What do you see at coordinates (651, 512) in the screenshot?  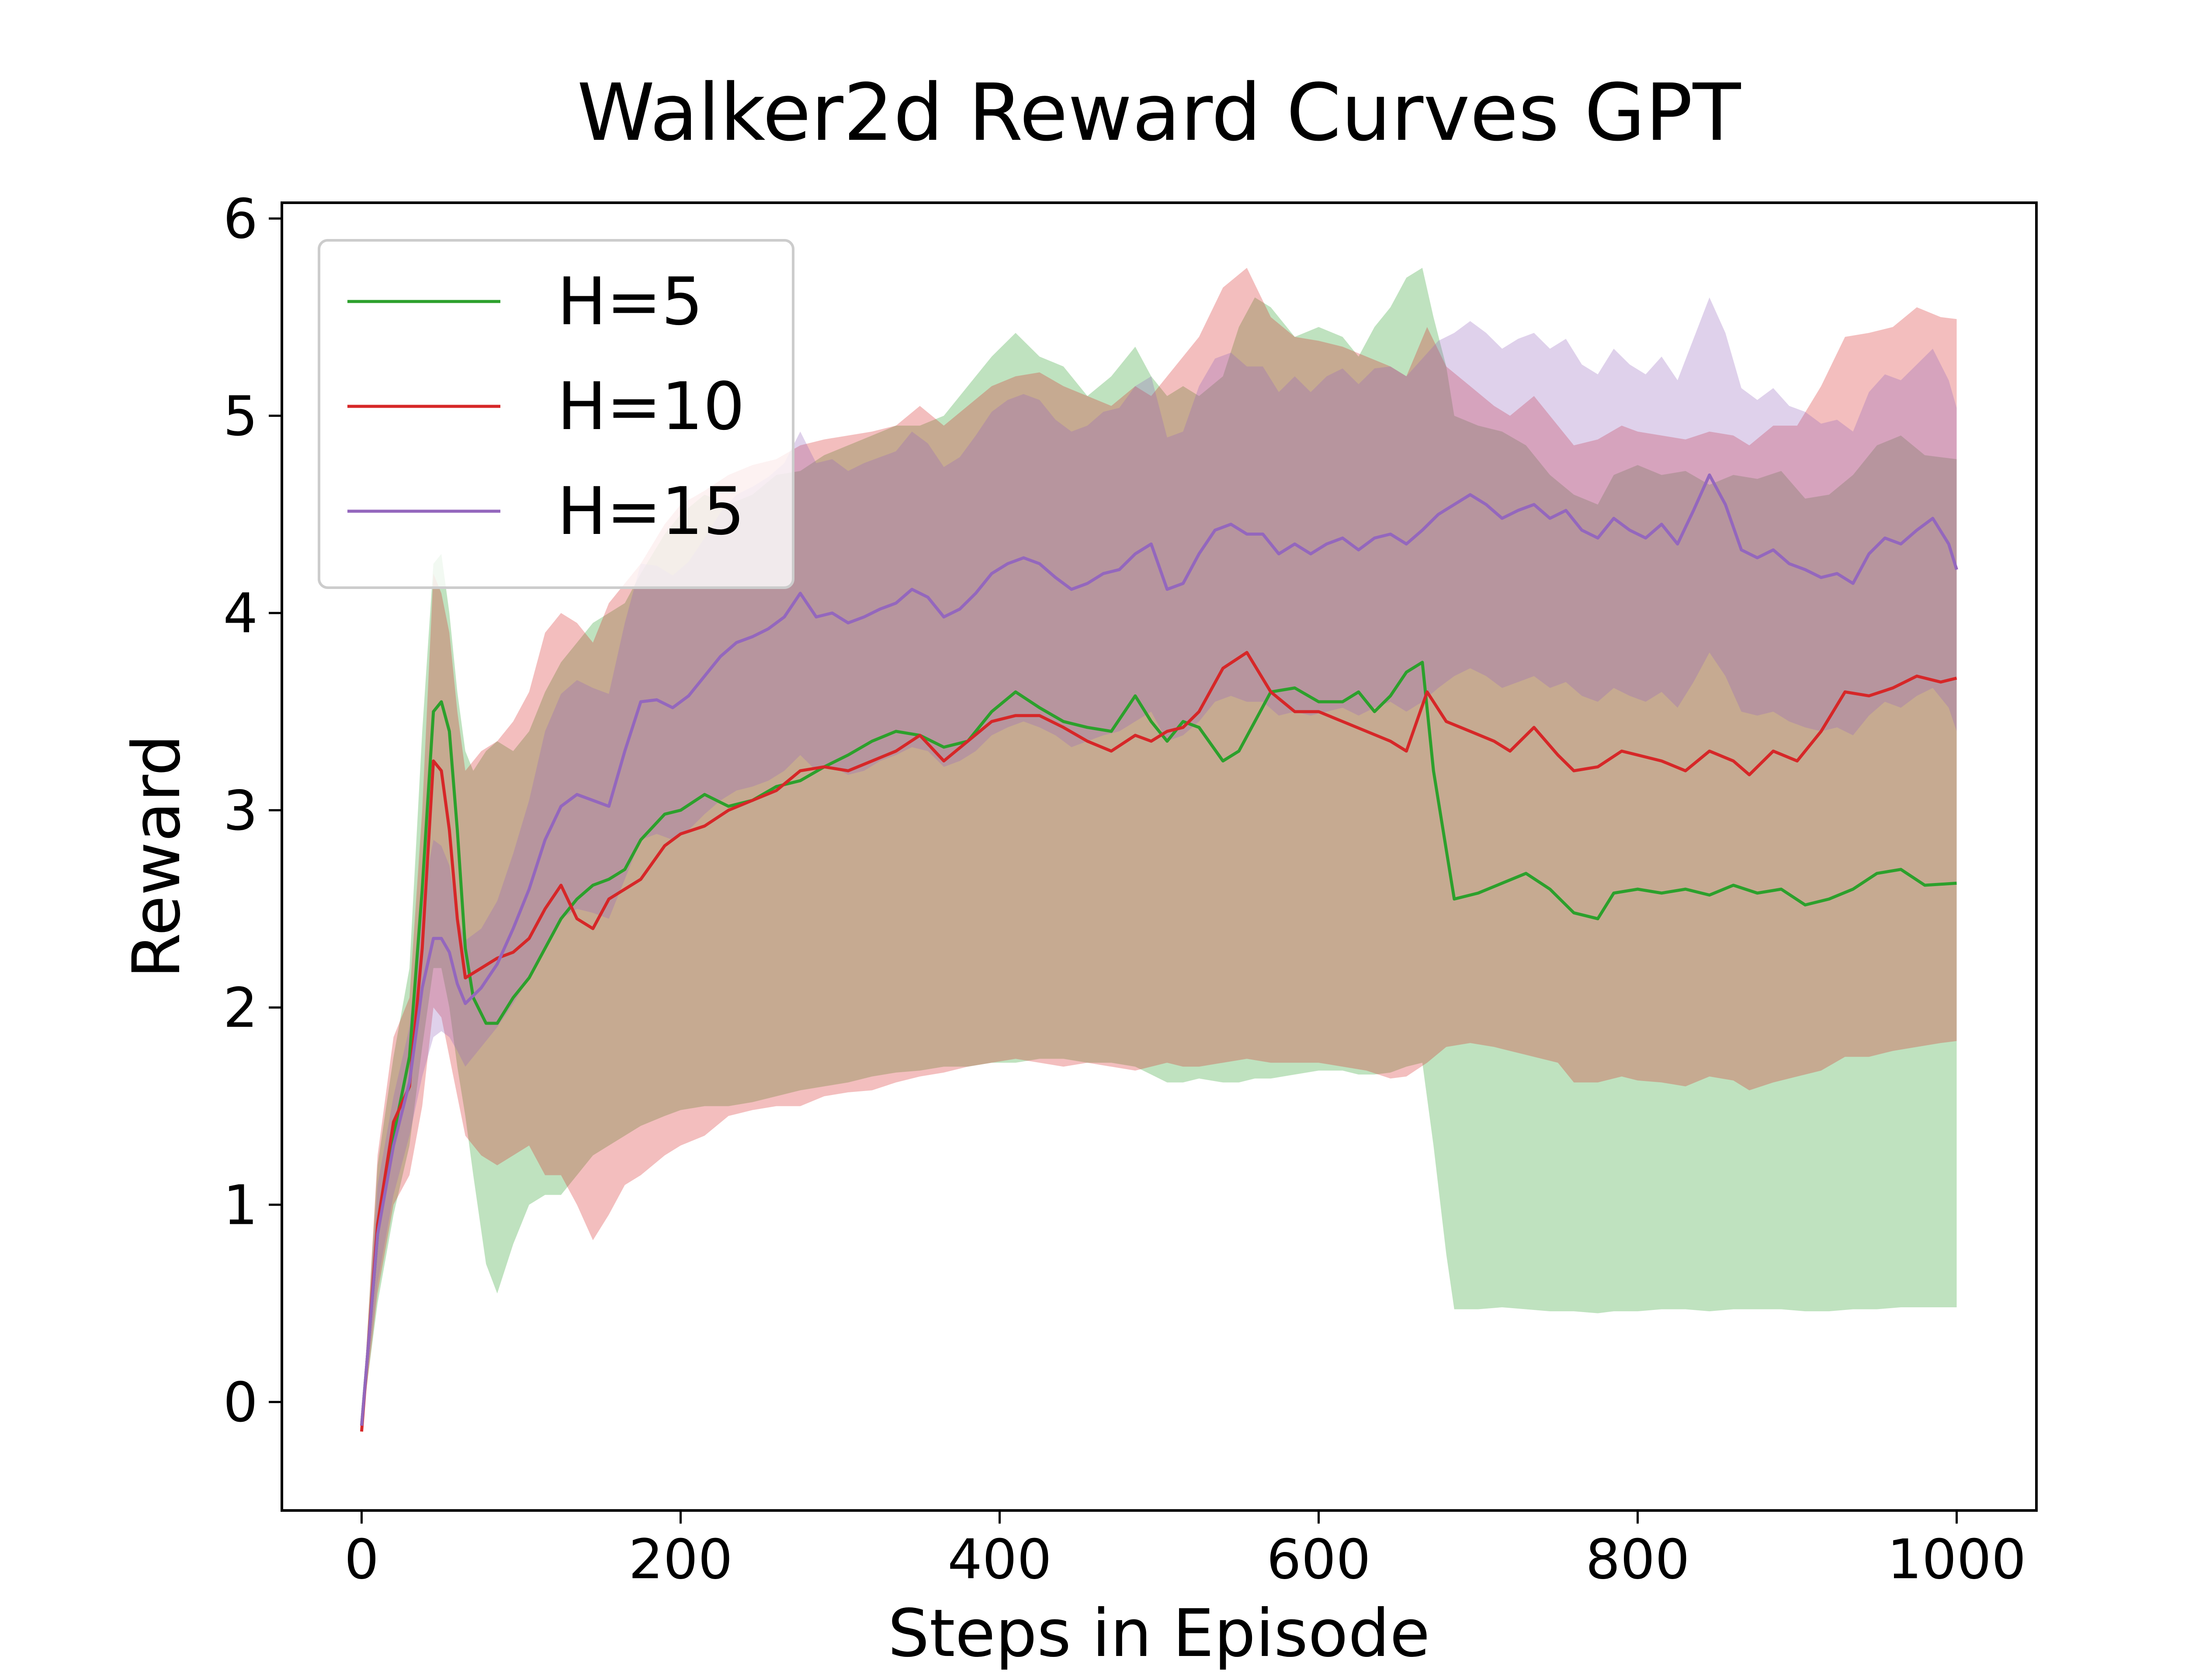 I see `legend-label-h-15: H=15` at bounding box center [651, 512].